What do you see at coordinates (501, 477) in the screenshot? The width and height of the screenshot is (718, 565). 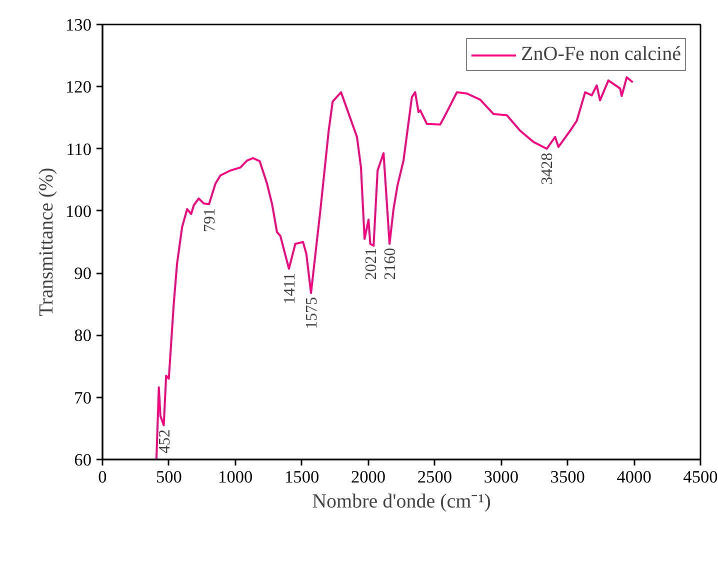 I see `x-tick-label: 3000` at bounding box center [501, 477].